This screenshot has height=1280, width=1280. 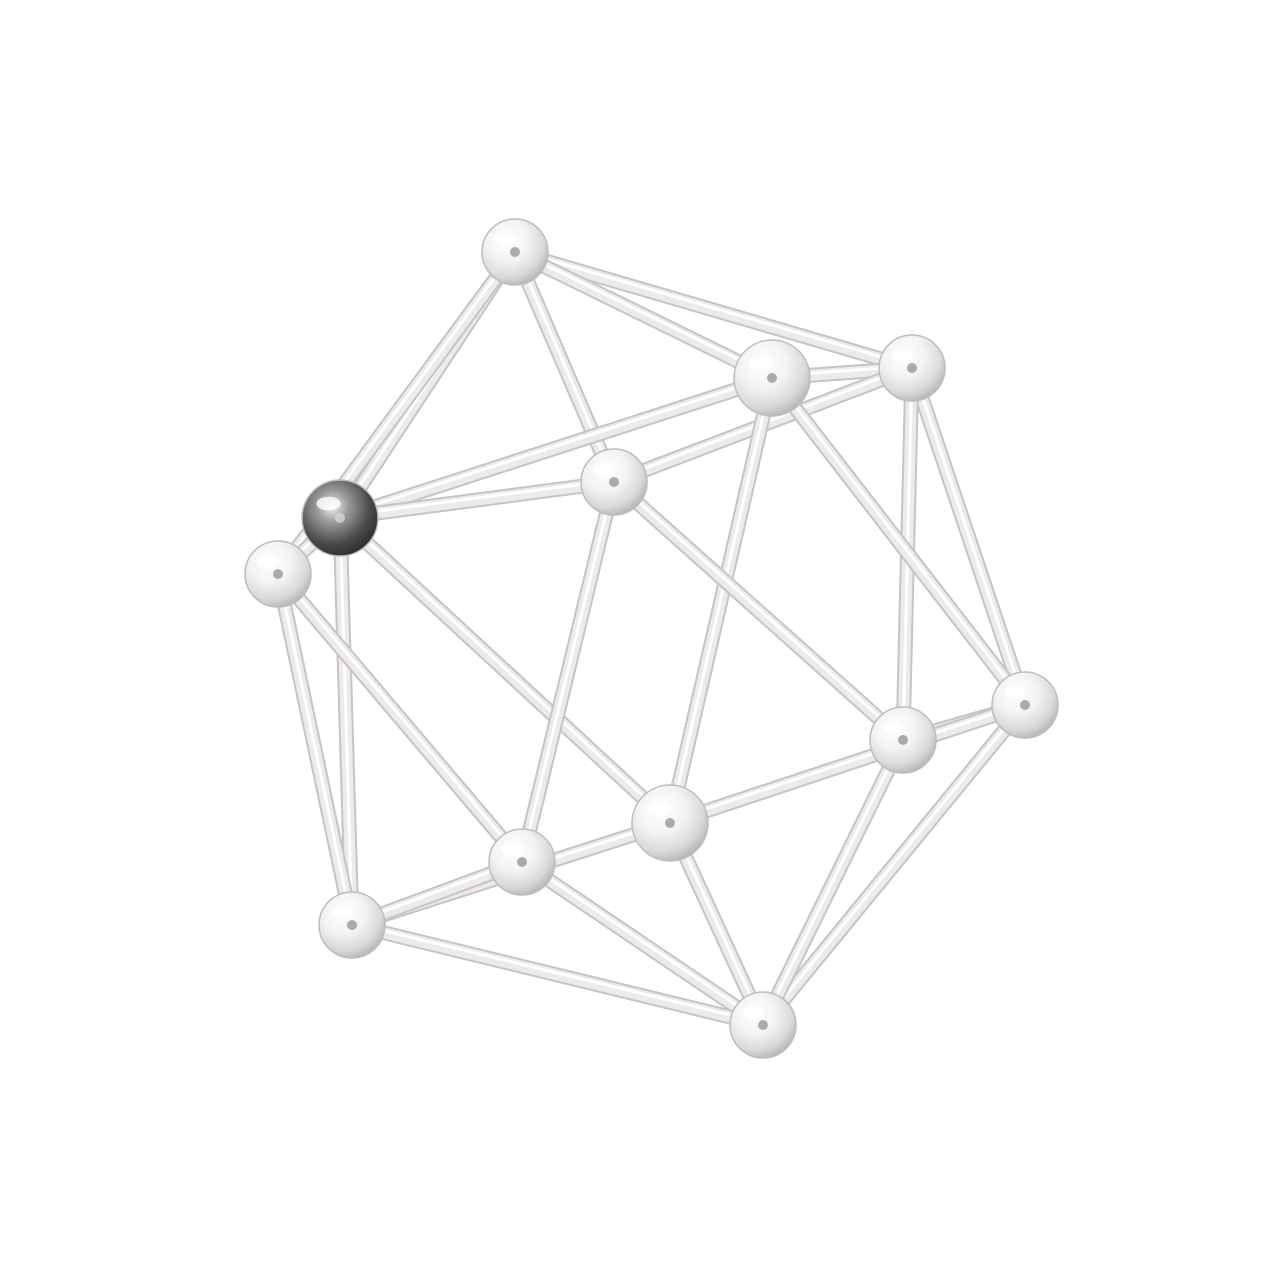 I want to click on ball-core-D, so click(x=340, y=518).